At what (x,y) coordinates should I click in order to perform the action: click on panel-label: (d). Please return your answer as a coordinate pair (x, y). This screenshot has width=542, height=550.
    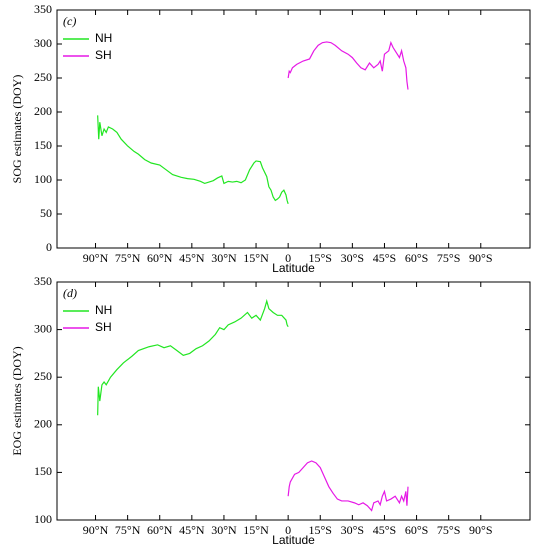
    Looking at the image, I should click on (70, 293).